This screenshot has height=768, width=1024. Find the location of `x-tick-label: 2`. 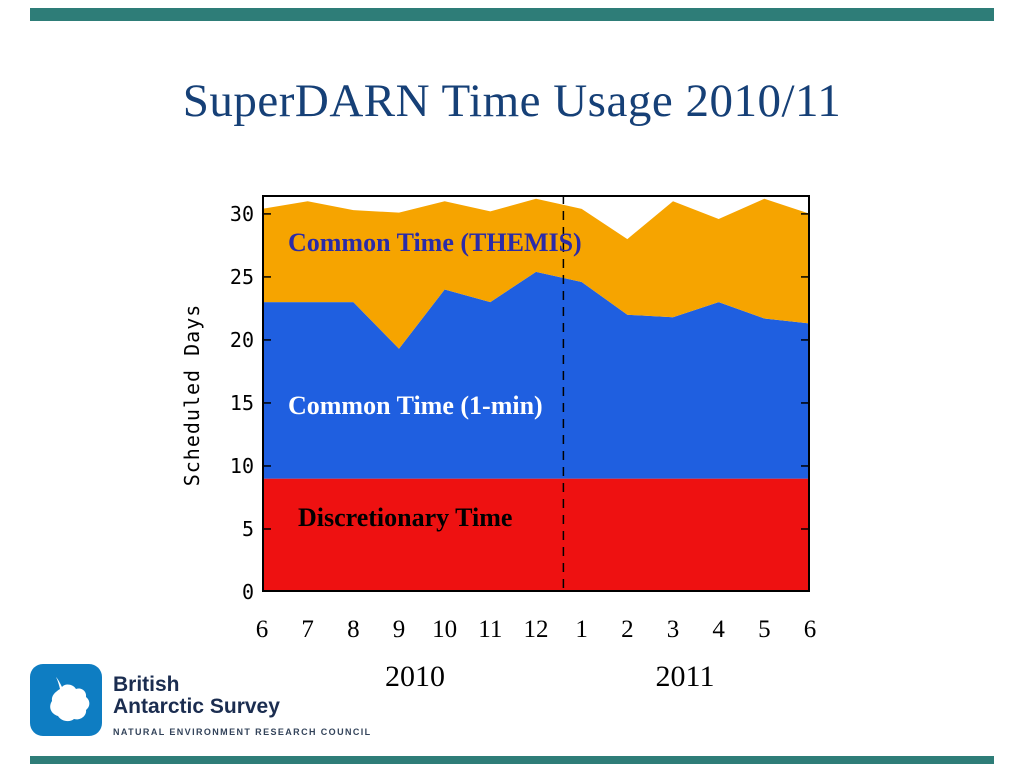

x-tick-label: 2 is located at coordinates (627, 629).